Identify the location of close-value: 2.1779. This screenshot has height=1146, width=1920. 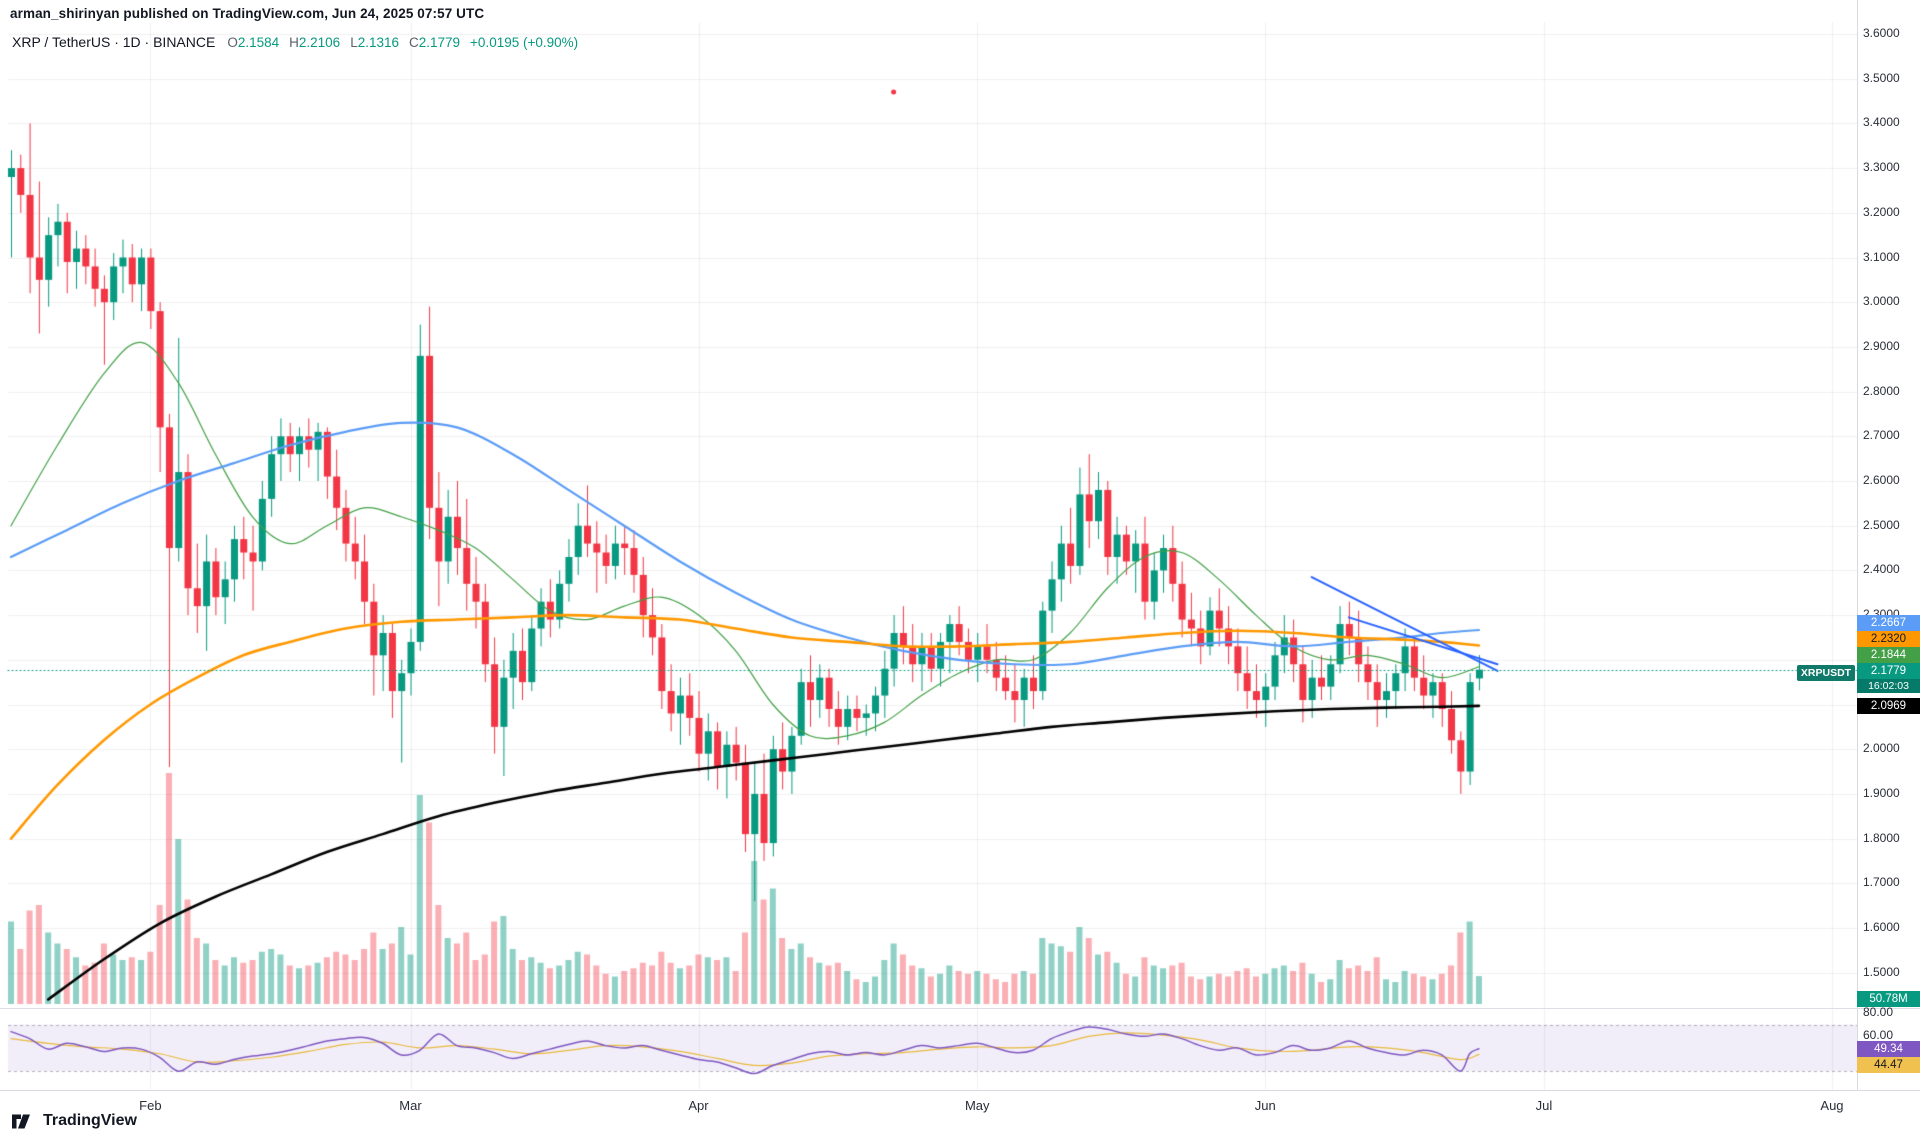
(439, 42).